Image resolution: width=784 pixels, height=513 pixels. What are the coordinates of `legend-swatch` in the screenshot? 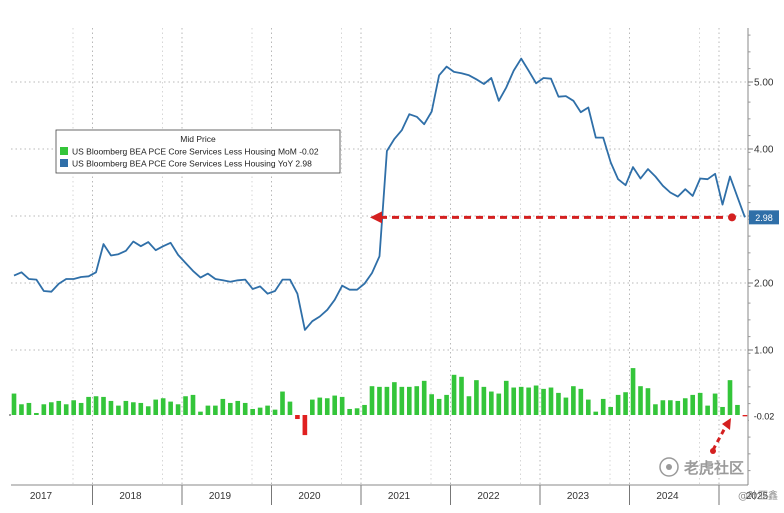 It's located at (64, 151).